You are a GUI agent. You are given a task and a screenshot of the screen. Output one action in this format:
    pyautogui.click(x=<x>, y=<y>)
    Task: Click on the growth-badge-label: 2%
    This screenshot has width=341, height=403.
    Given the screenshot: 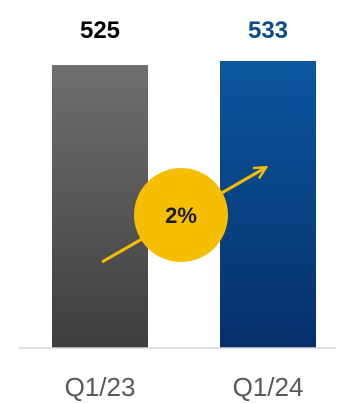 What is the action you would take?
    pyautogui.click(x=181, y=215)
    